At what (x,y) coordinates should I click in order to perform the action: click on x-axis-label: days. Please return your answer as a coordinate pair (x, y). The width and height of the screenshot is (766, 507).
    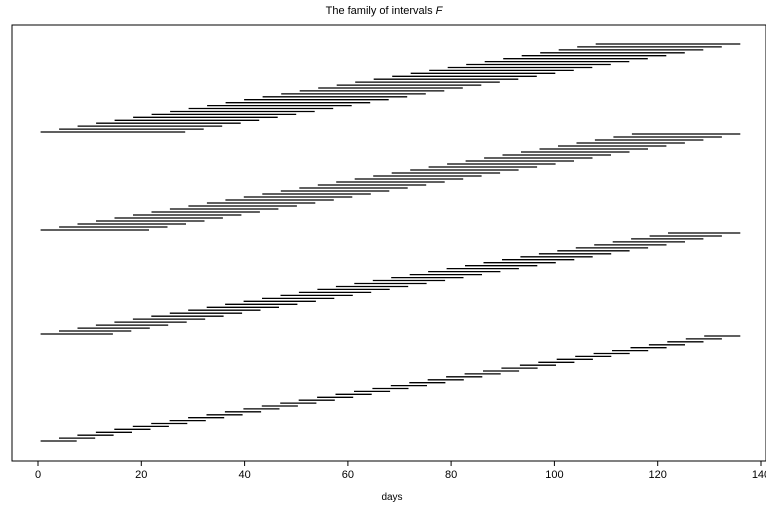
    Looking at the image, I should click on (391, 497).